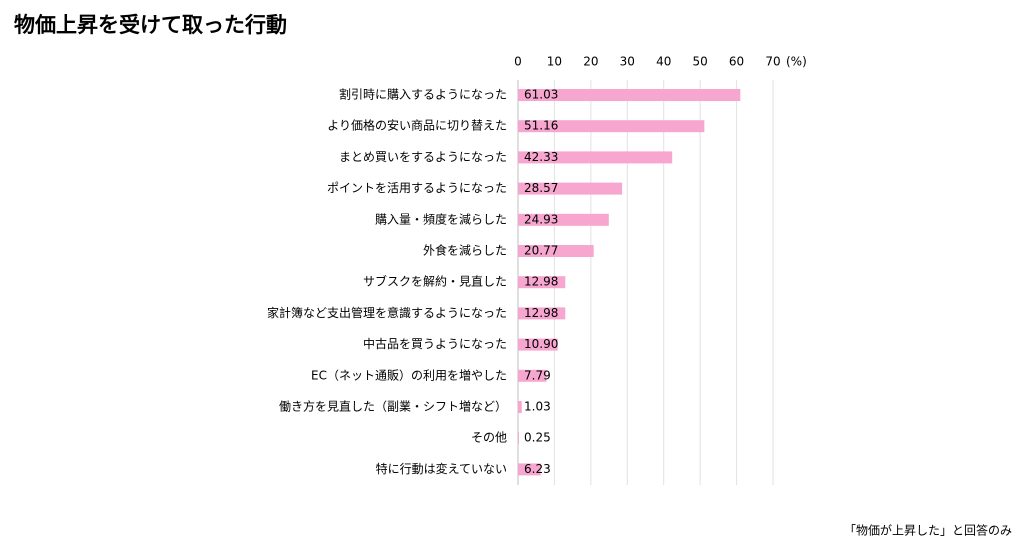 This screenshot has height=551, width=1024. Describe the element at coordinates (554, 62) in the screenshot. I see `x-tick-label: 10` at that location.